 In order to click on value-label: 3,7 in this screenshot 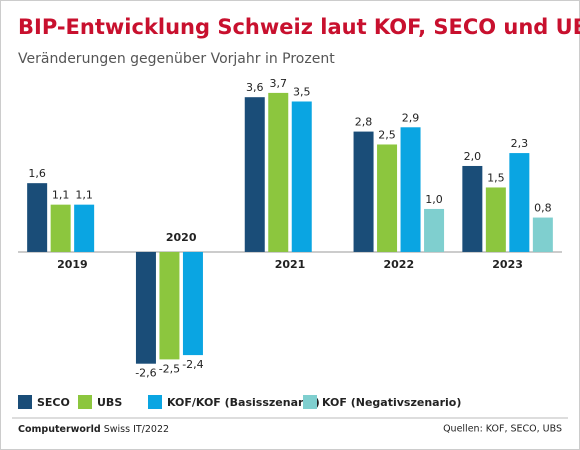, I will do `click(279, 83)`.